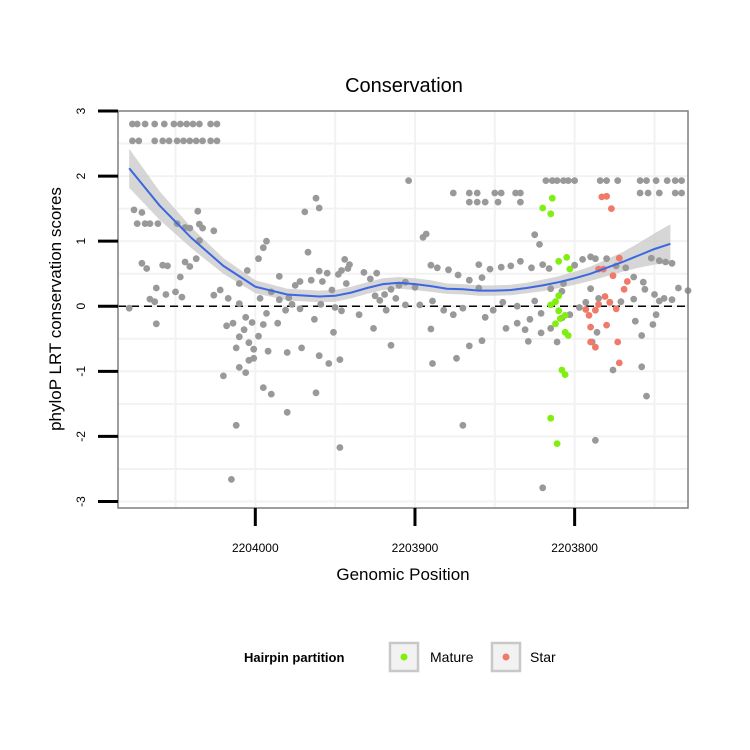 The image size is (750, 750). I want to click on y-tick-label: -2, so click(81, 436).